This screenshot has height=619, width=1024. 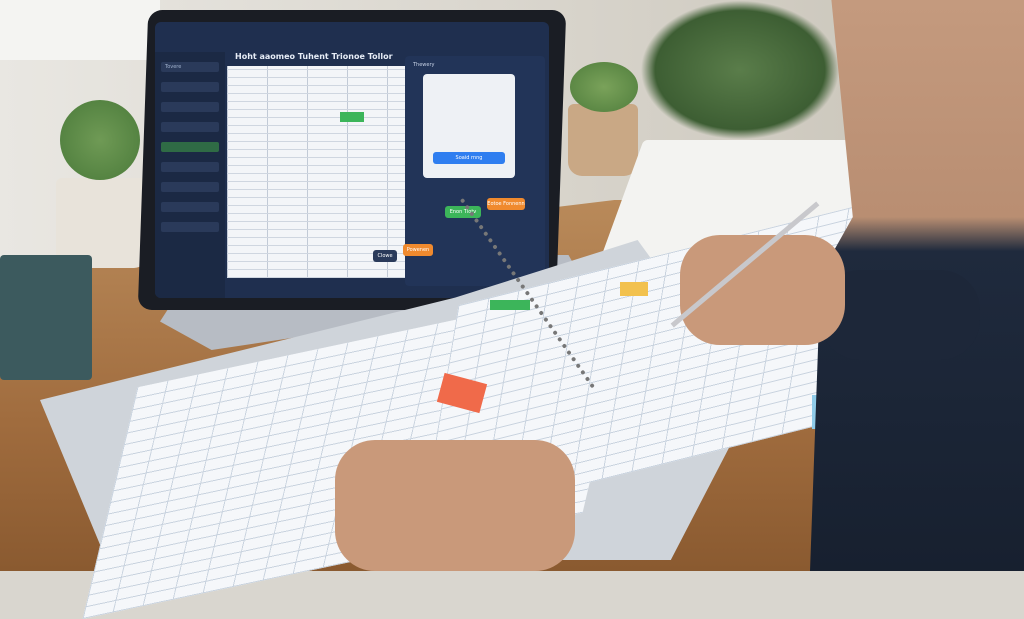 I want to click on primary-button: Soaid rnng, so click(x=469, y=158).